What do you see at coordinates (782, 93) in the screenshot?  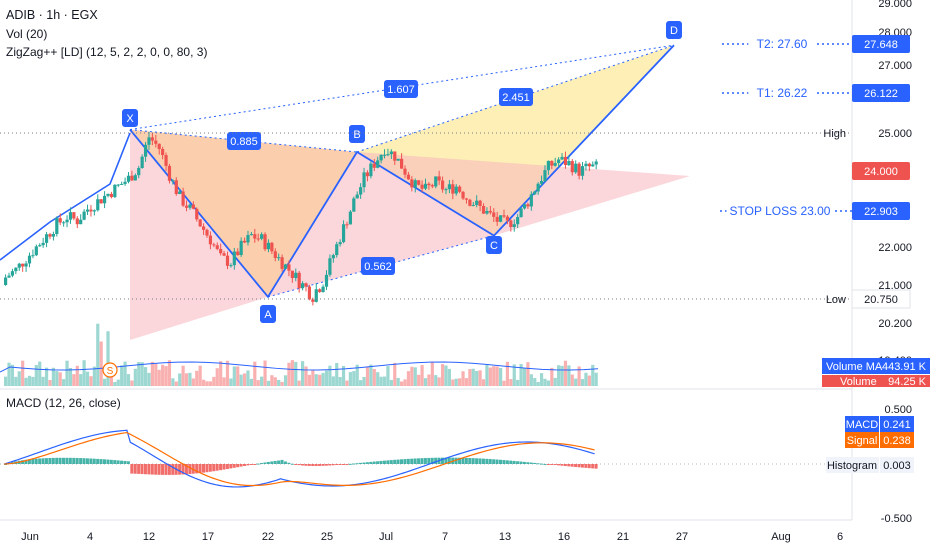 I see `level-label: T1: 26.22` at bounding box center [782, 93].